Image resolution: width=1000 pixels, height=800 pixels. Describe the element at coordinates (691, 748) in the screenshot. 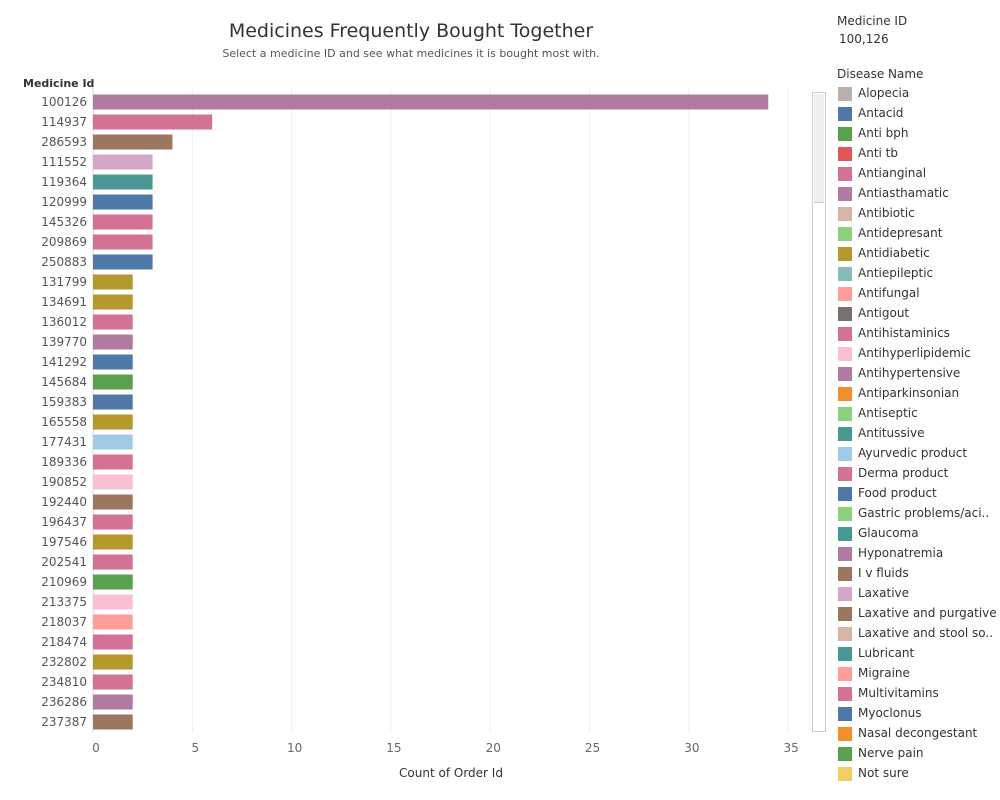

I see `x-tick-label: 30` at that location.